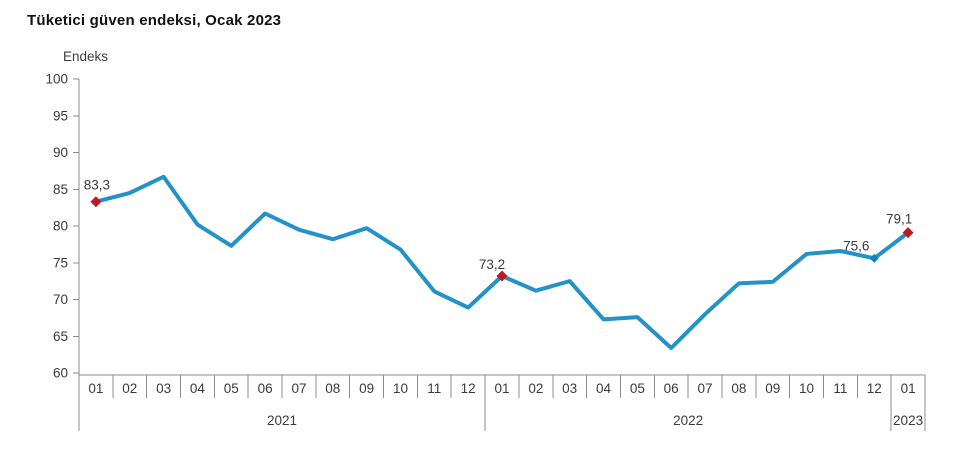  Describe the element at coordinates (60, 299) in the screenshot. I see `y-tick-label: 70` at that location.